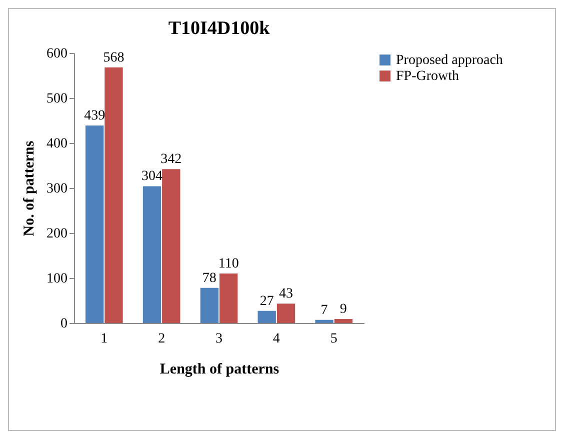 This screenshot has height=441, width=568. I want to click on x-tick-label: 2, so click(162, 339).